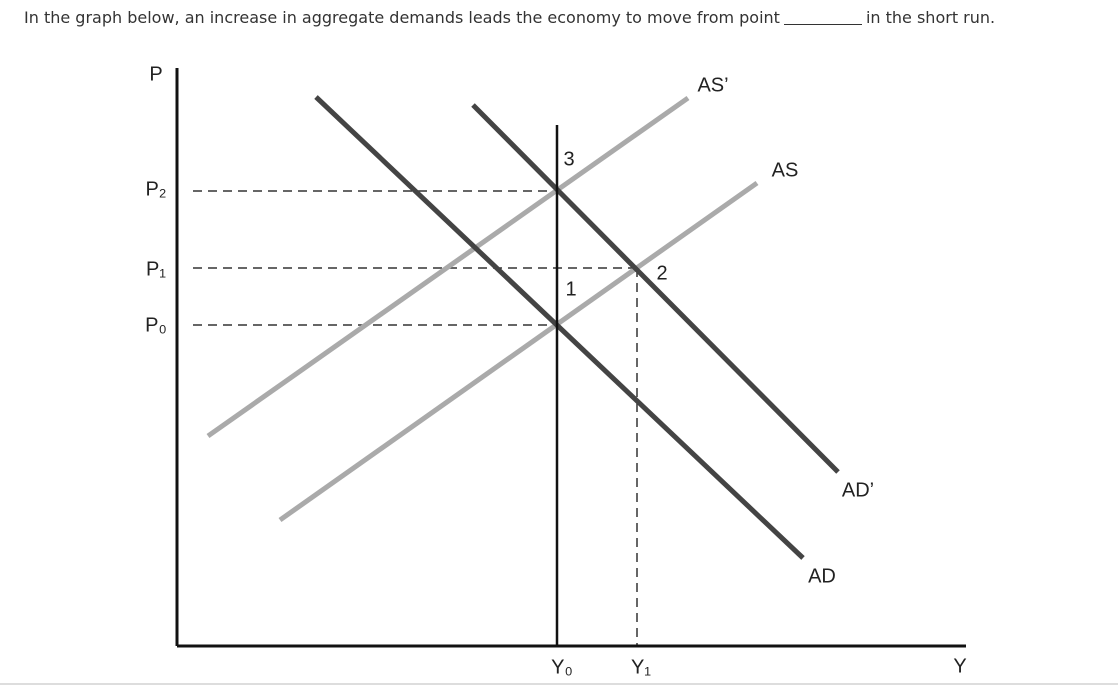  I want to click on point-label: 3, so click(568, 159).